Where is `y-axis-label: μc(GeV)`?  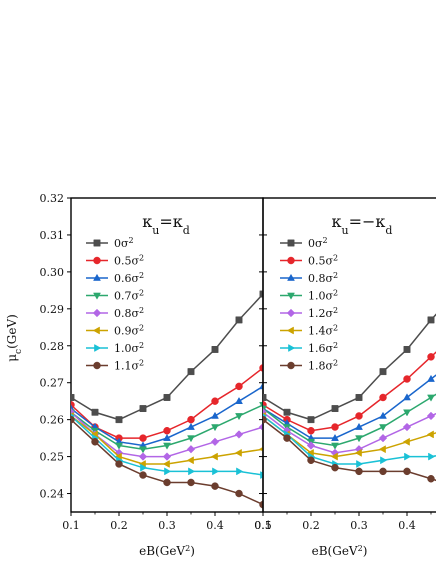
y-axis-label: μc(GeV) is located at coordinates (14, 338).